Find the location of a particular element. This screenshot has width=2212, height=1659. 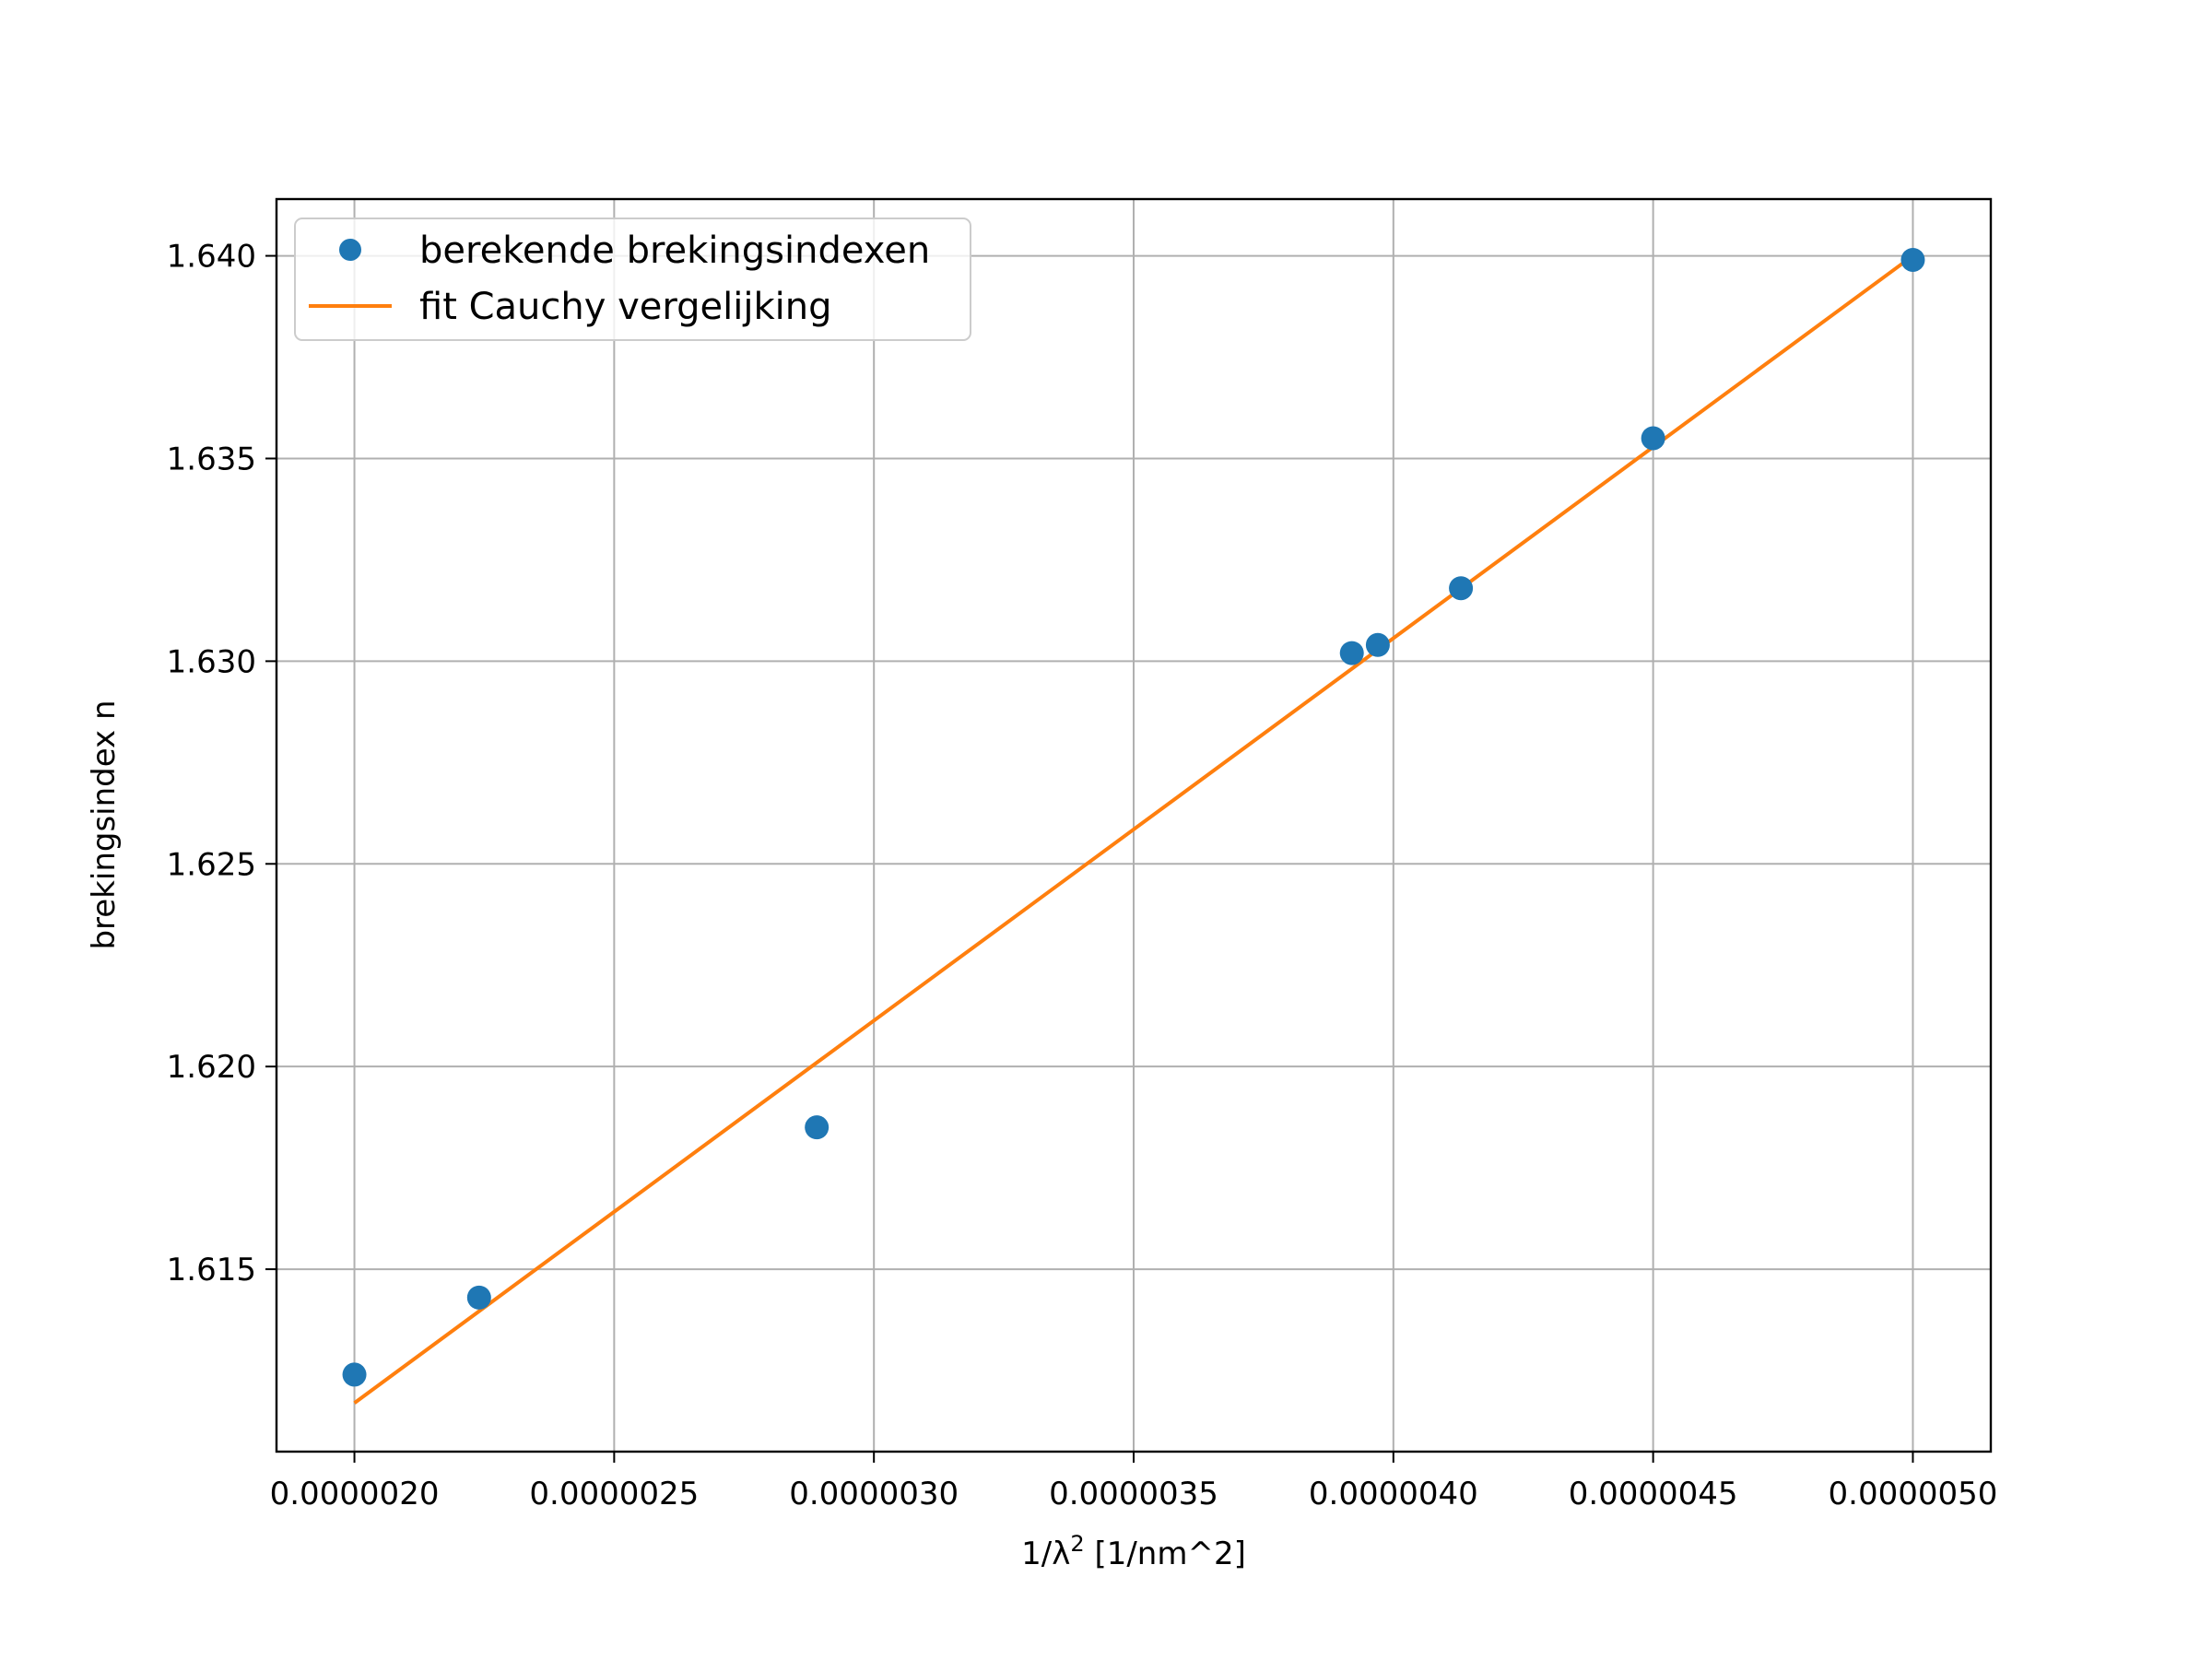

y-tick-label: 1.620 is located at coordinates (211, 1067).